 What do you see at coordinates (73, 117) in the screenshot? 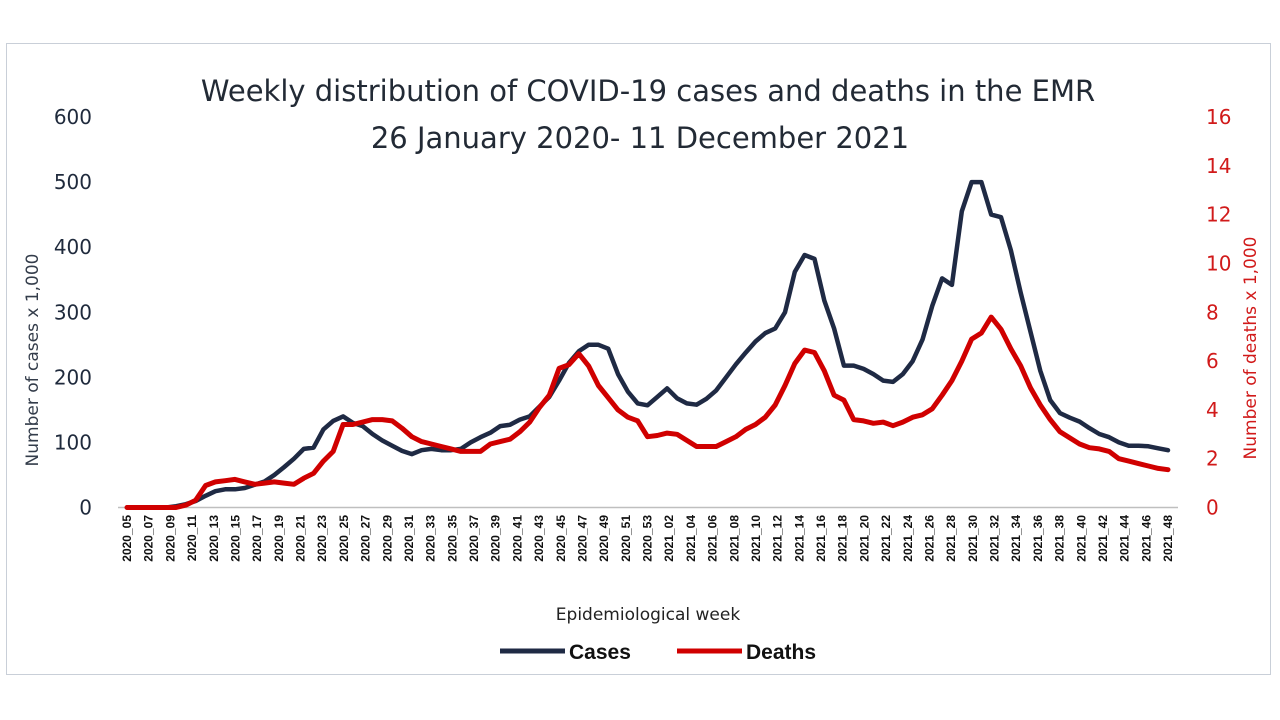
I see `left-tick-label: 600` at bounding box center [73, 117].